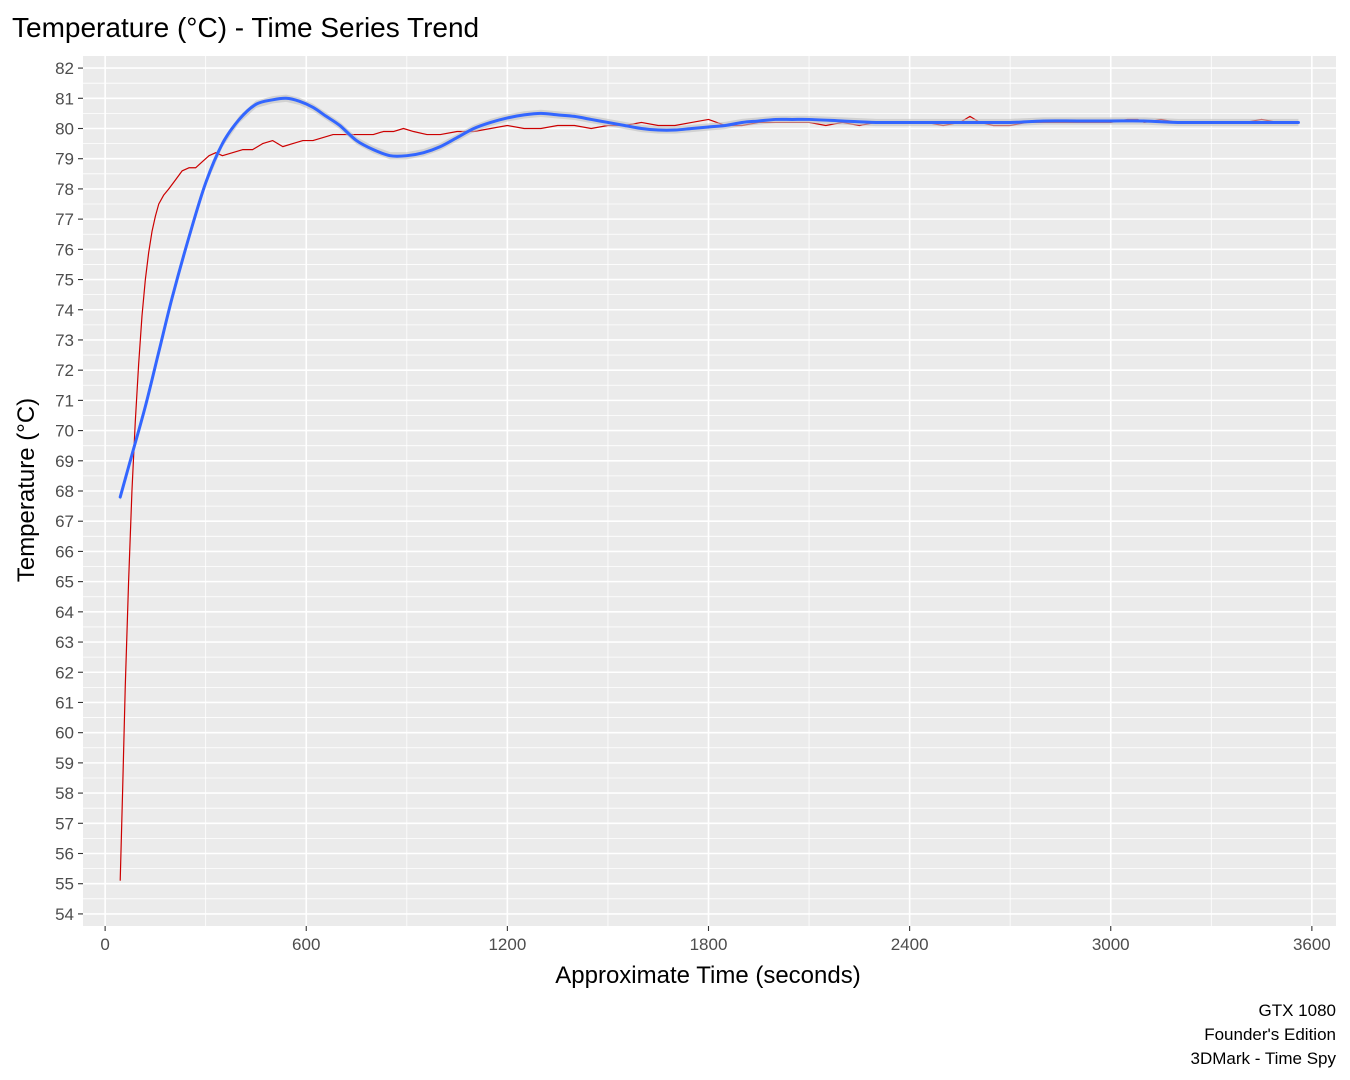  I want to click on chart-title: Temperature (°C) - Time Series Trend, so click(245, 27).